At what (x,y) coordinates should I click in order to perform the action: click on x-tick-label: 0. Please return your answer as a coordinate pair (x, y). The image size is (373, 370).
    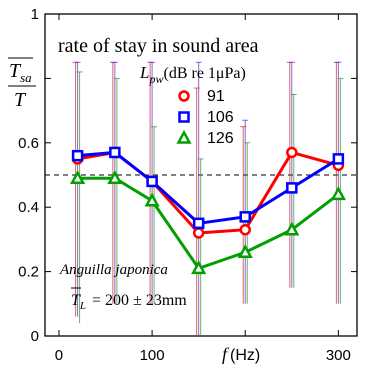
    Looking at the image, I should click on (59, 355).